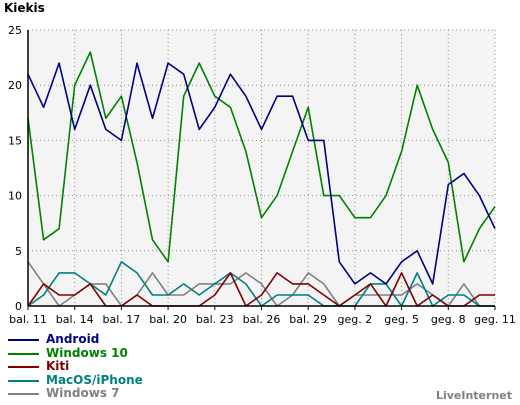 The image size is (520, 405). What do you see at coordinates (18, 251) in the screenshot?
I see `y-tick-label: 5` at bounding box center [18, 251].